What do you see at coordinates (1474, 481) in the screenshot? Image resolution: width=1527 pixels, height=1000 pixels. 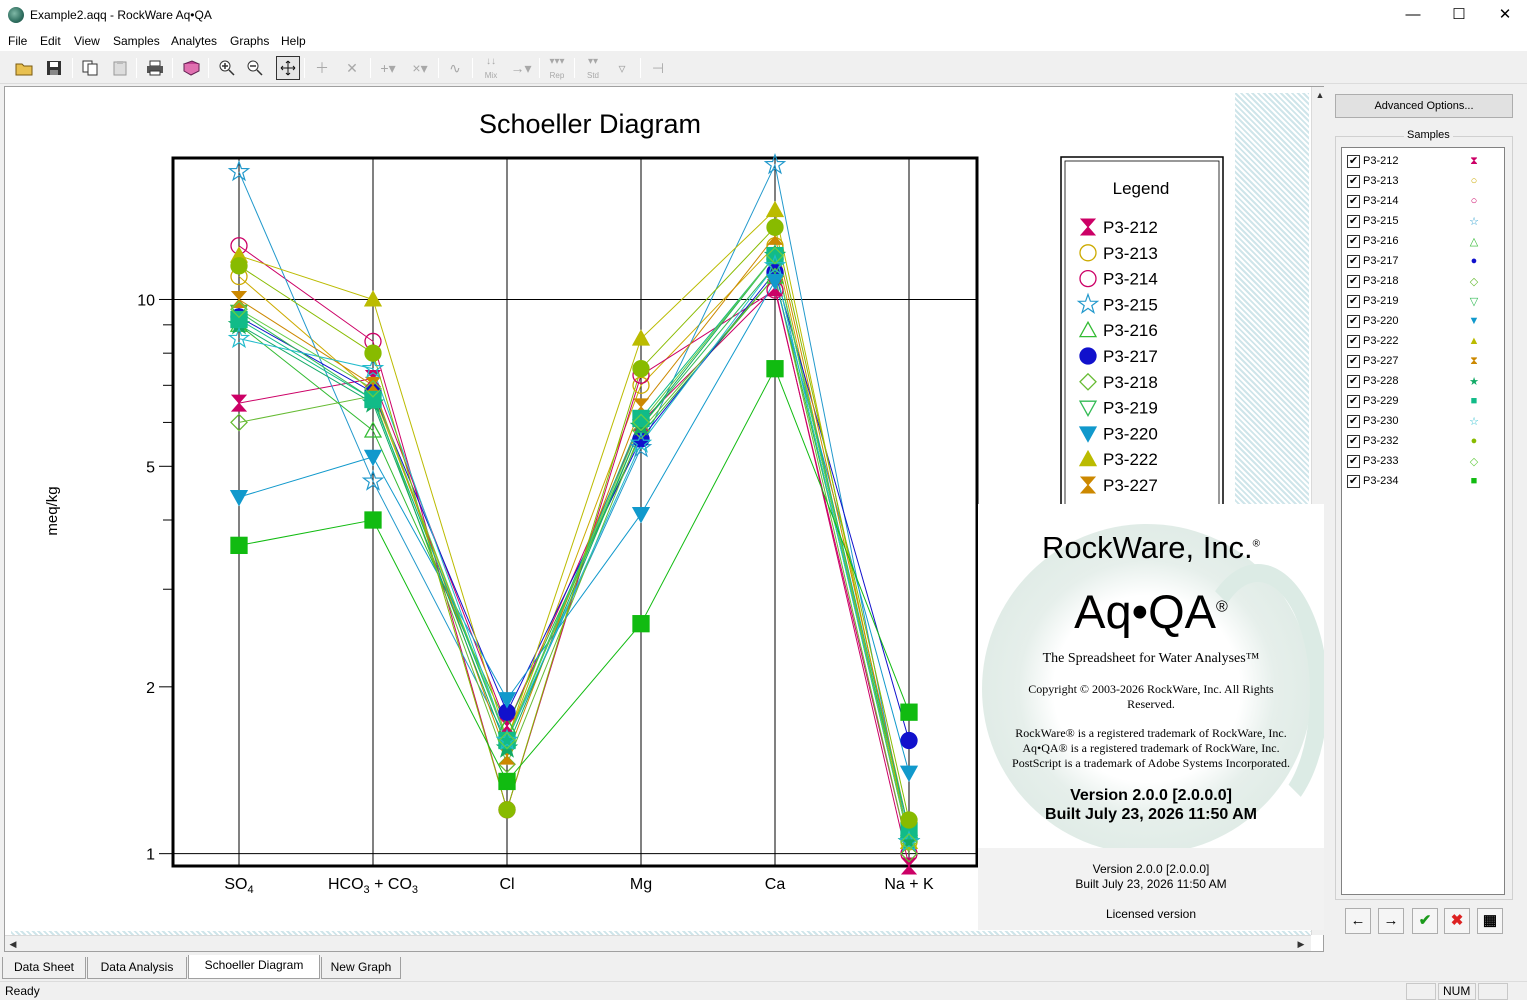 I see `sample-symbol-icon: ■` at bounding box center [1474, 481].